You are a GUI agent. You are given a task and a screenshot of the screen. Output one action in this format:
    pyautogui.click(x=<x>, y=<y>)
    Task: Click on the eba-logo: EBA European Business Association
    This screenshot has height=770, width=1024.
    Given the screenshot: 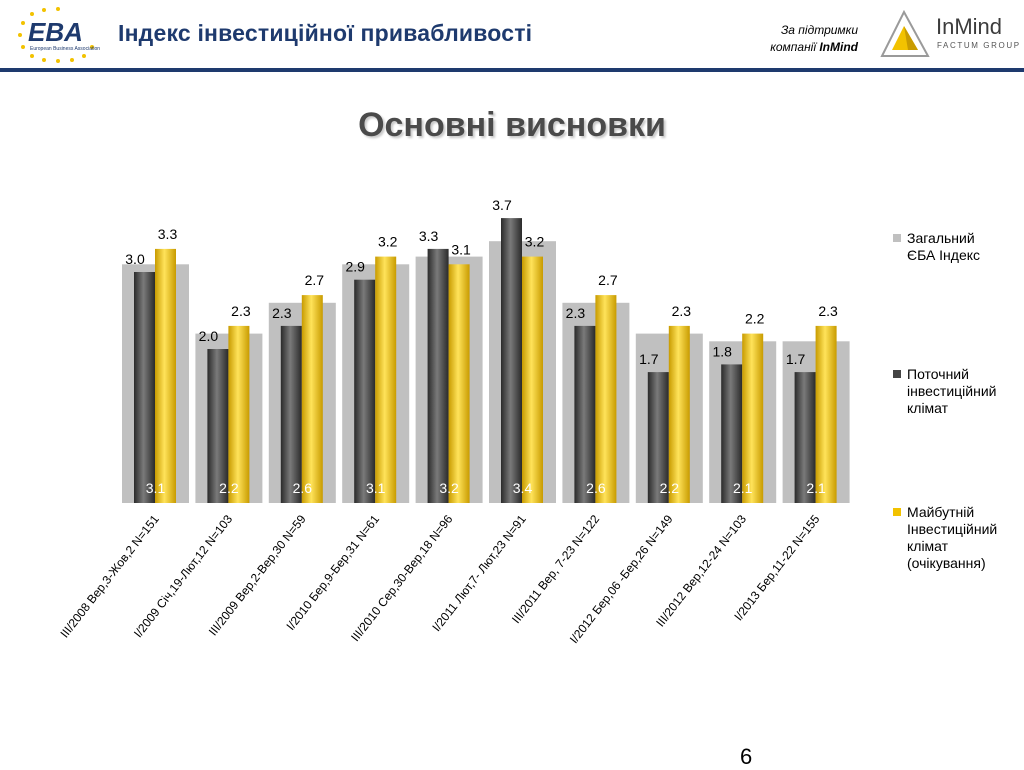 What is the action you would take?
    pyautogui.click(x=59, y=35)
    